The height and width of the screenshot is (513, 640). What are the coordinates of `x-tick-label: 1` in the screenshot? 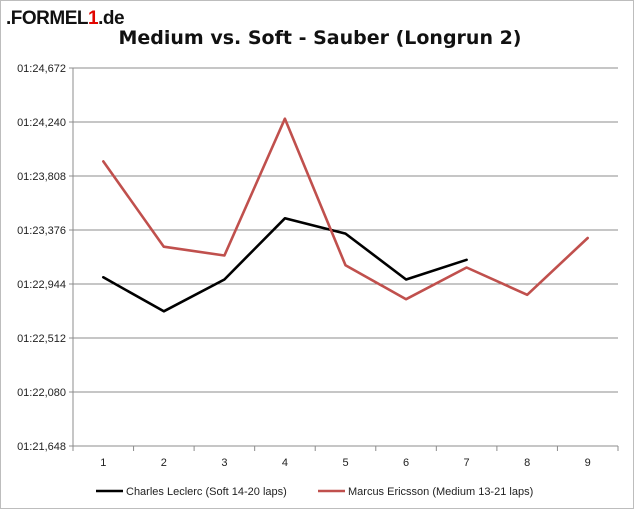 It's located at (103, 463).